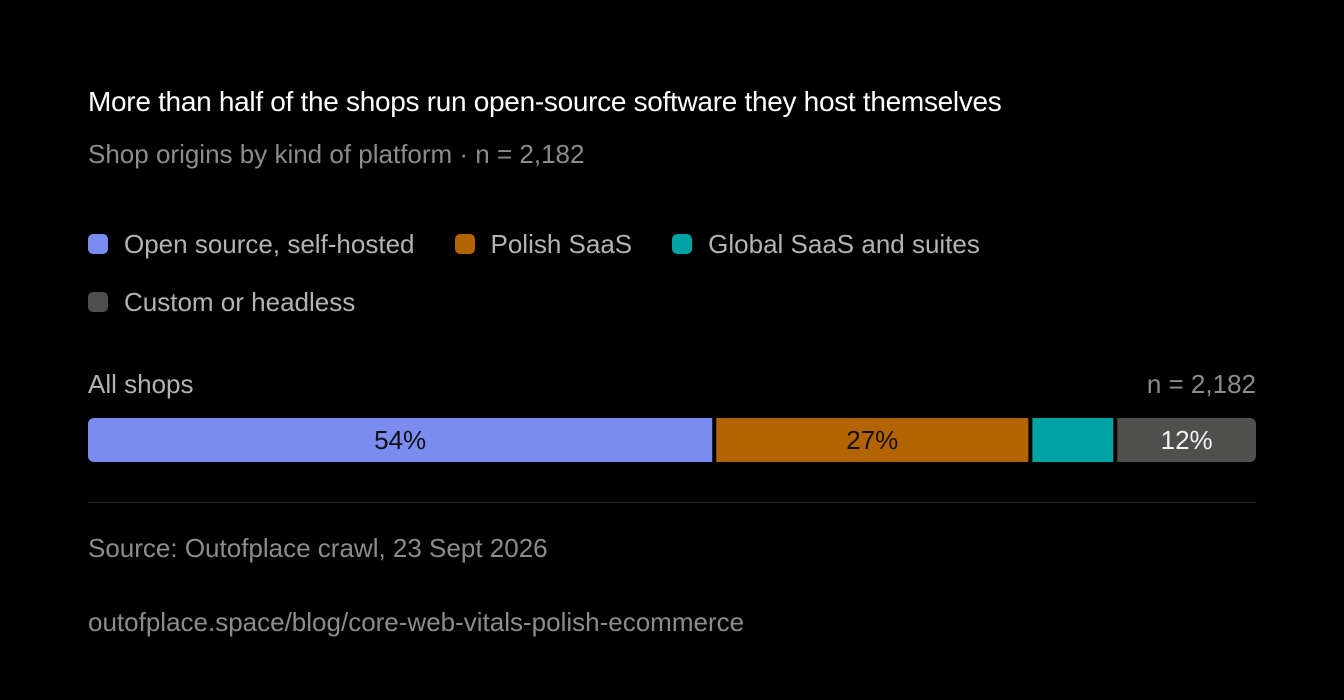 This screenshot has width=1344, height=700. What do you see at coordinates (844, 243) in the screenshot?
I see `legend-label: Global SaaS and suites` at bounding box center [844, 243].